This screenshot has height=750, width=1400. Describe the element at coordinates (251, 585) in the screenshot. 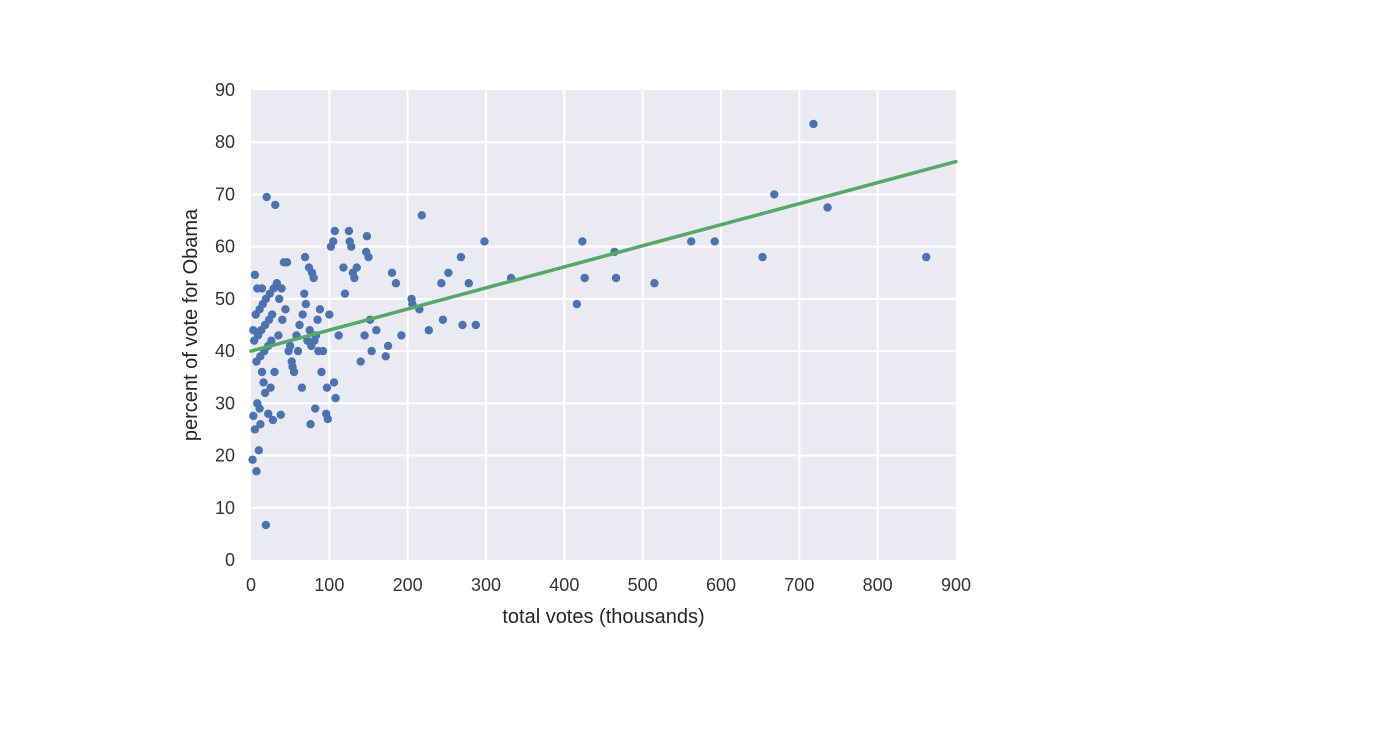

I see `x-tick-label: 0` at that location.